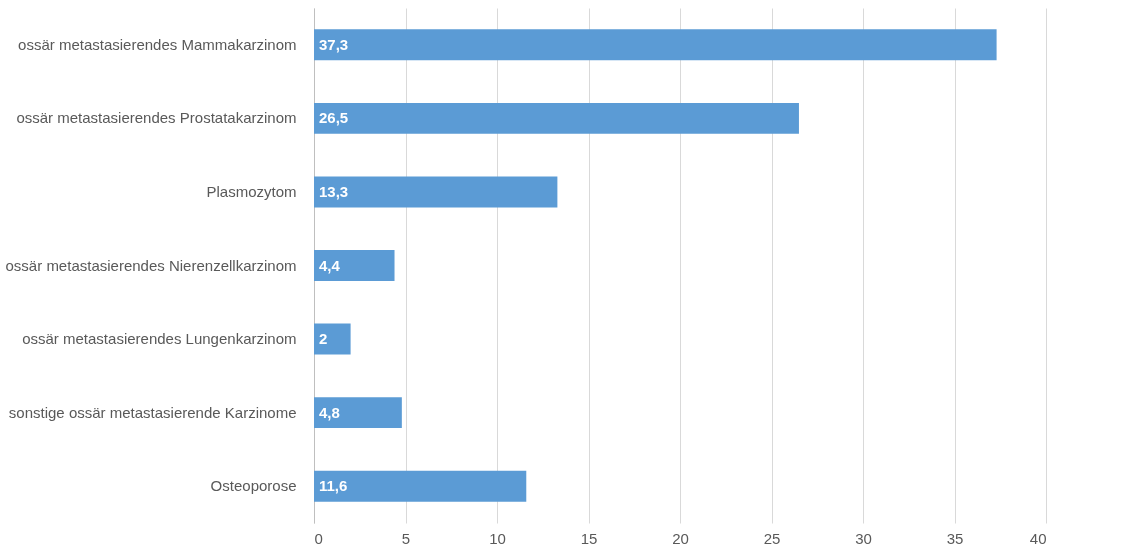 This screenshot has height=559, width=1128. I want to click on y-tick-label: ossär metastasierendes Nierenzellkarzinom, so click(151, 265).